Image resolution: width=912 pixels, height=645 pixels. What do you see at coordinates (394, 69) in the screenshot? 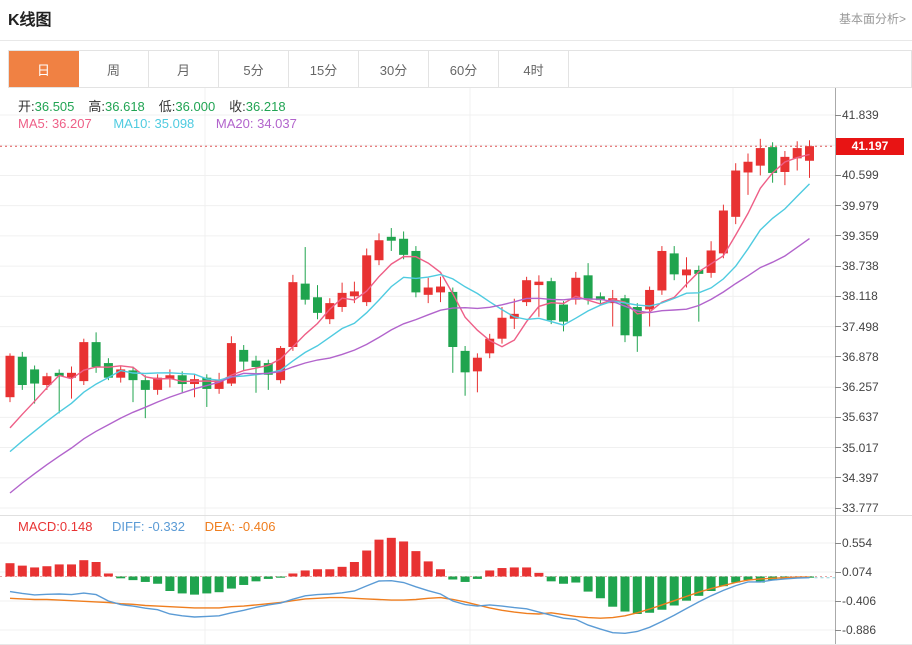
I see `tab-30分: 30分` at bounding box center [394, 69].